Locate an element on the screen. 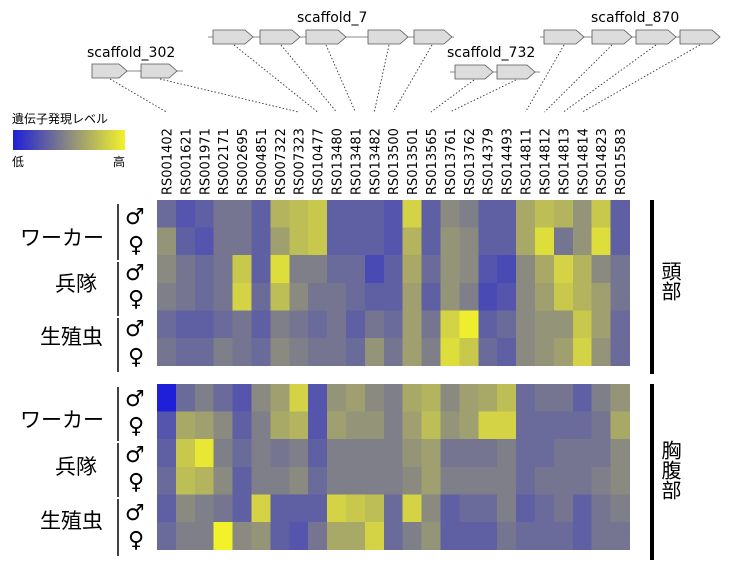  region-label-body: 胸腹部 is located at coordinates (670, 470).